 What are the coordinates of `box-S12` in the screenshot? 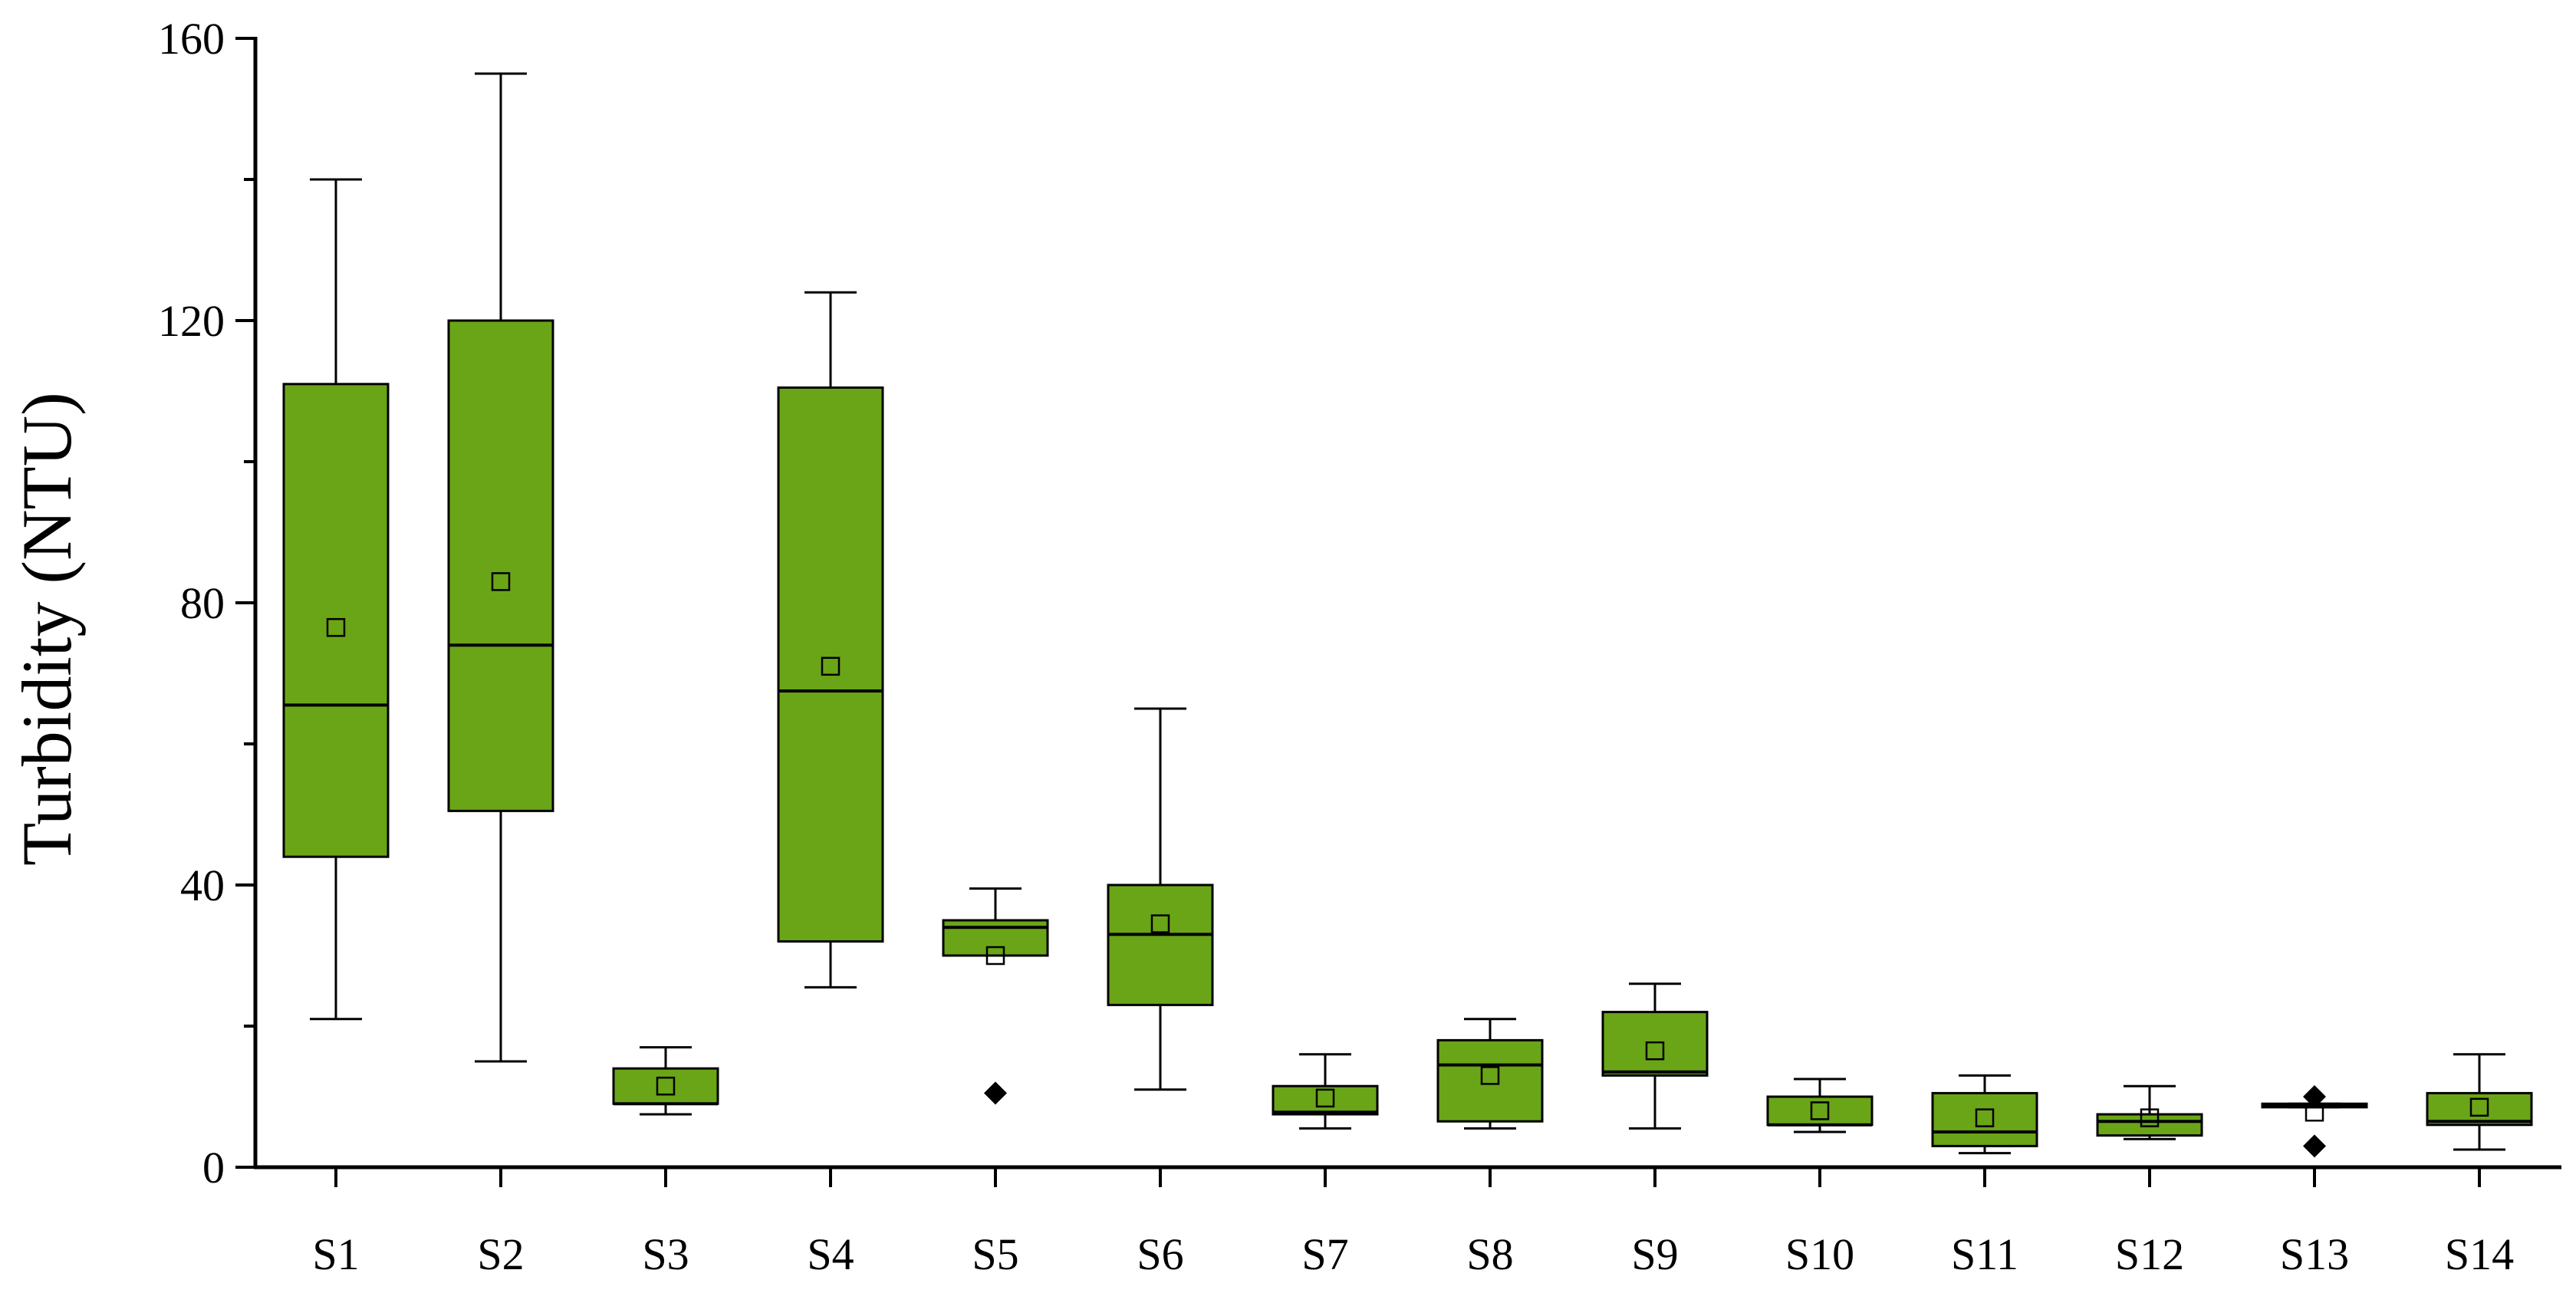 It's located at (2149, 1112).